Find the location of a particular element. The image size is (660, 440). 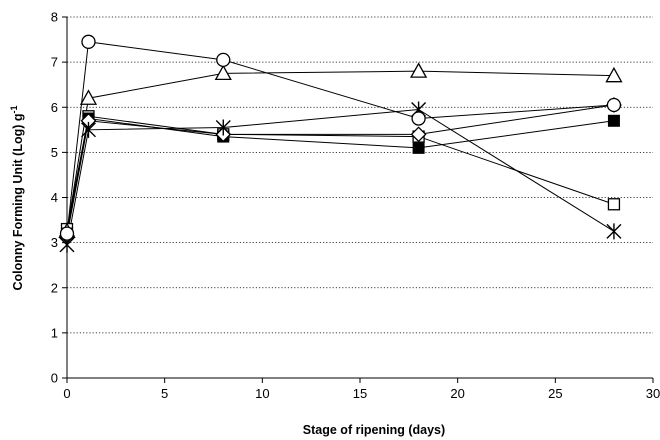

y-axis-title: Colonny Forming Unit (Log) g-1 is located at coordinates (17, 197).